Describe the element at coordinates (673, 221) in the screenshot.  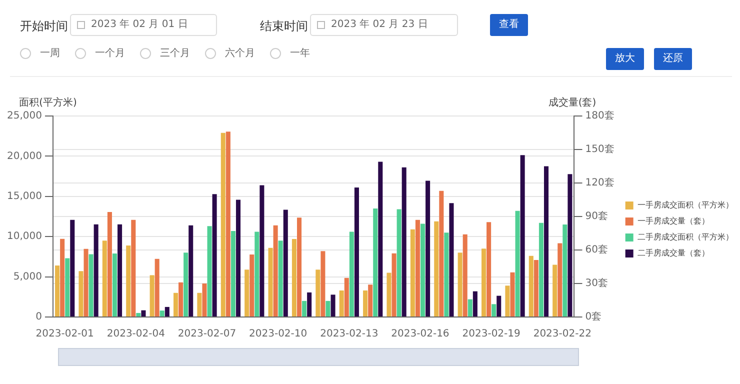
I see `legend-label: 一手房成交量（套）` at that location.